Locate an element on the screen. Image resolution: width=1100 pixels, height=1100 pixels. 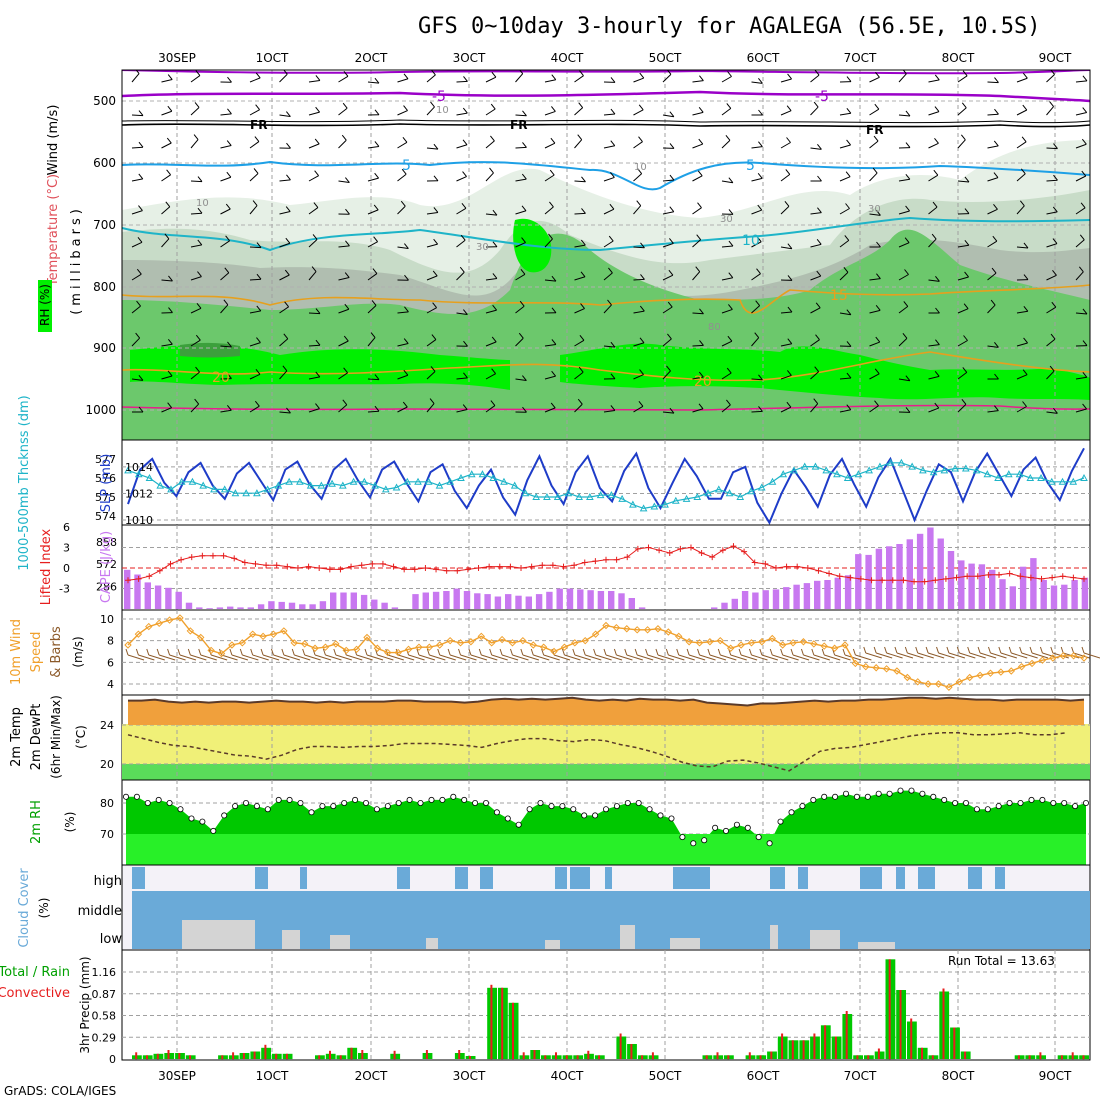
t2m-tick: 24 is located at coordinates (107, 725).